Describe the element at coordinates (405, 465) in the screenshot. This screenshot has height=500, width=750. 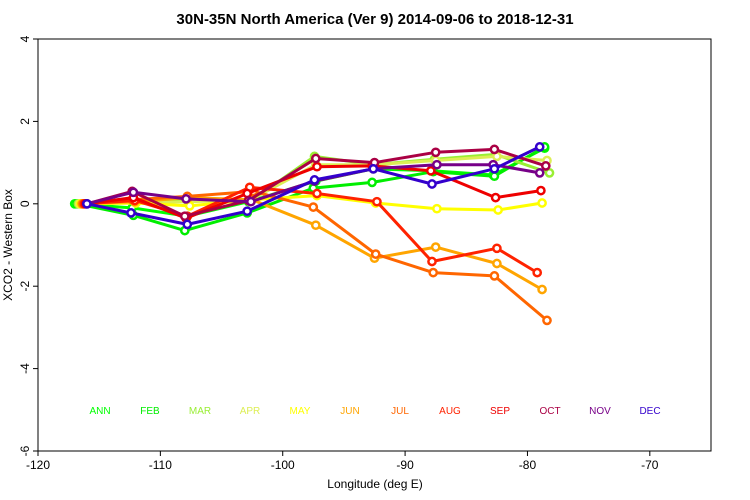
I see `x-tick-label: -90` at that location.